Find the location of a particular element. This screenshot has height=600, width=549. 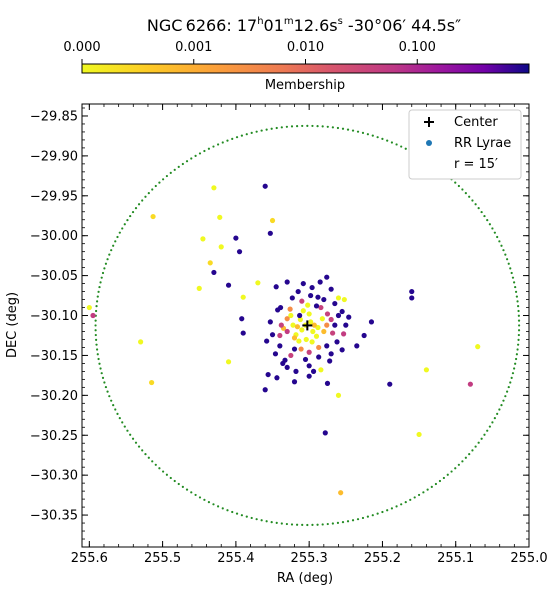

y-tick-label: −30.00 is located at coordinates (54, 236).